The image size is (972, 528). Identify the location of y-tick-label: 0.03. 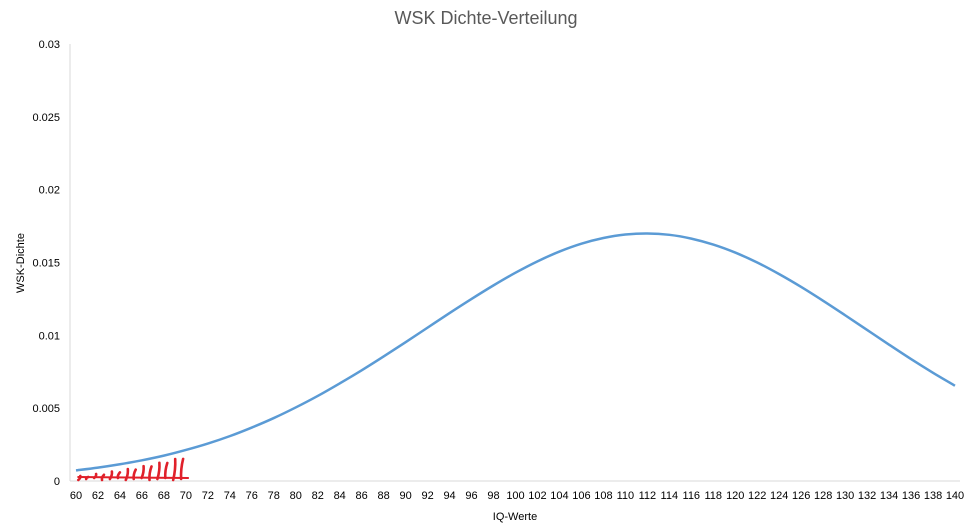
(49, 45).